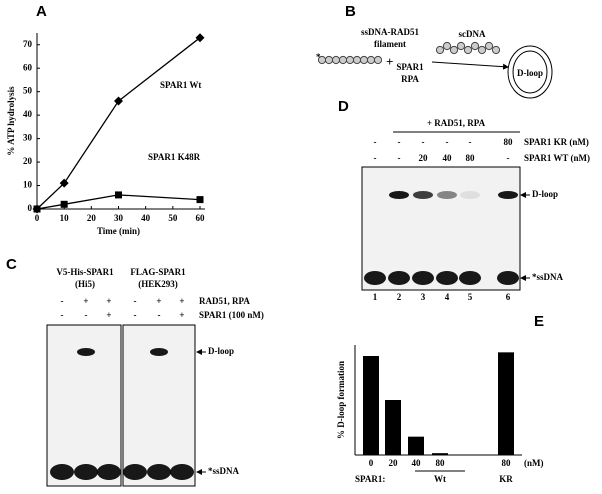 Image resolution: width=602 pixels, height=494 pixels. I want to click on panel-label: A, so click(41, 11).